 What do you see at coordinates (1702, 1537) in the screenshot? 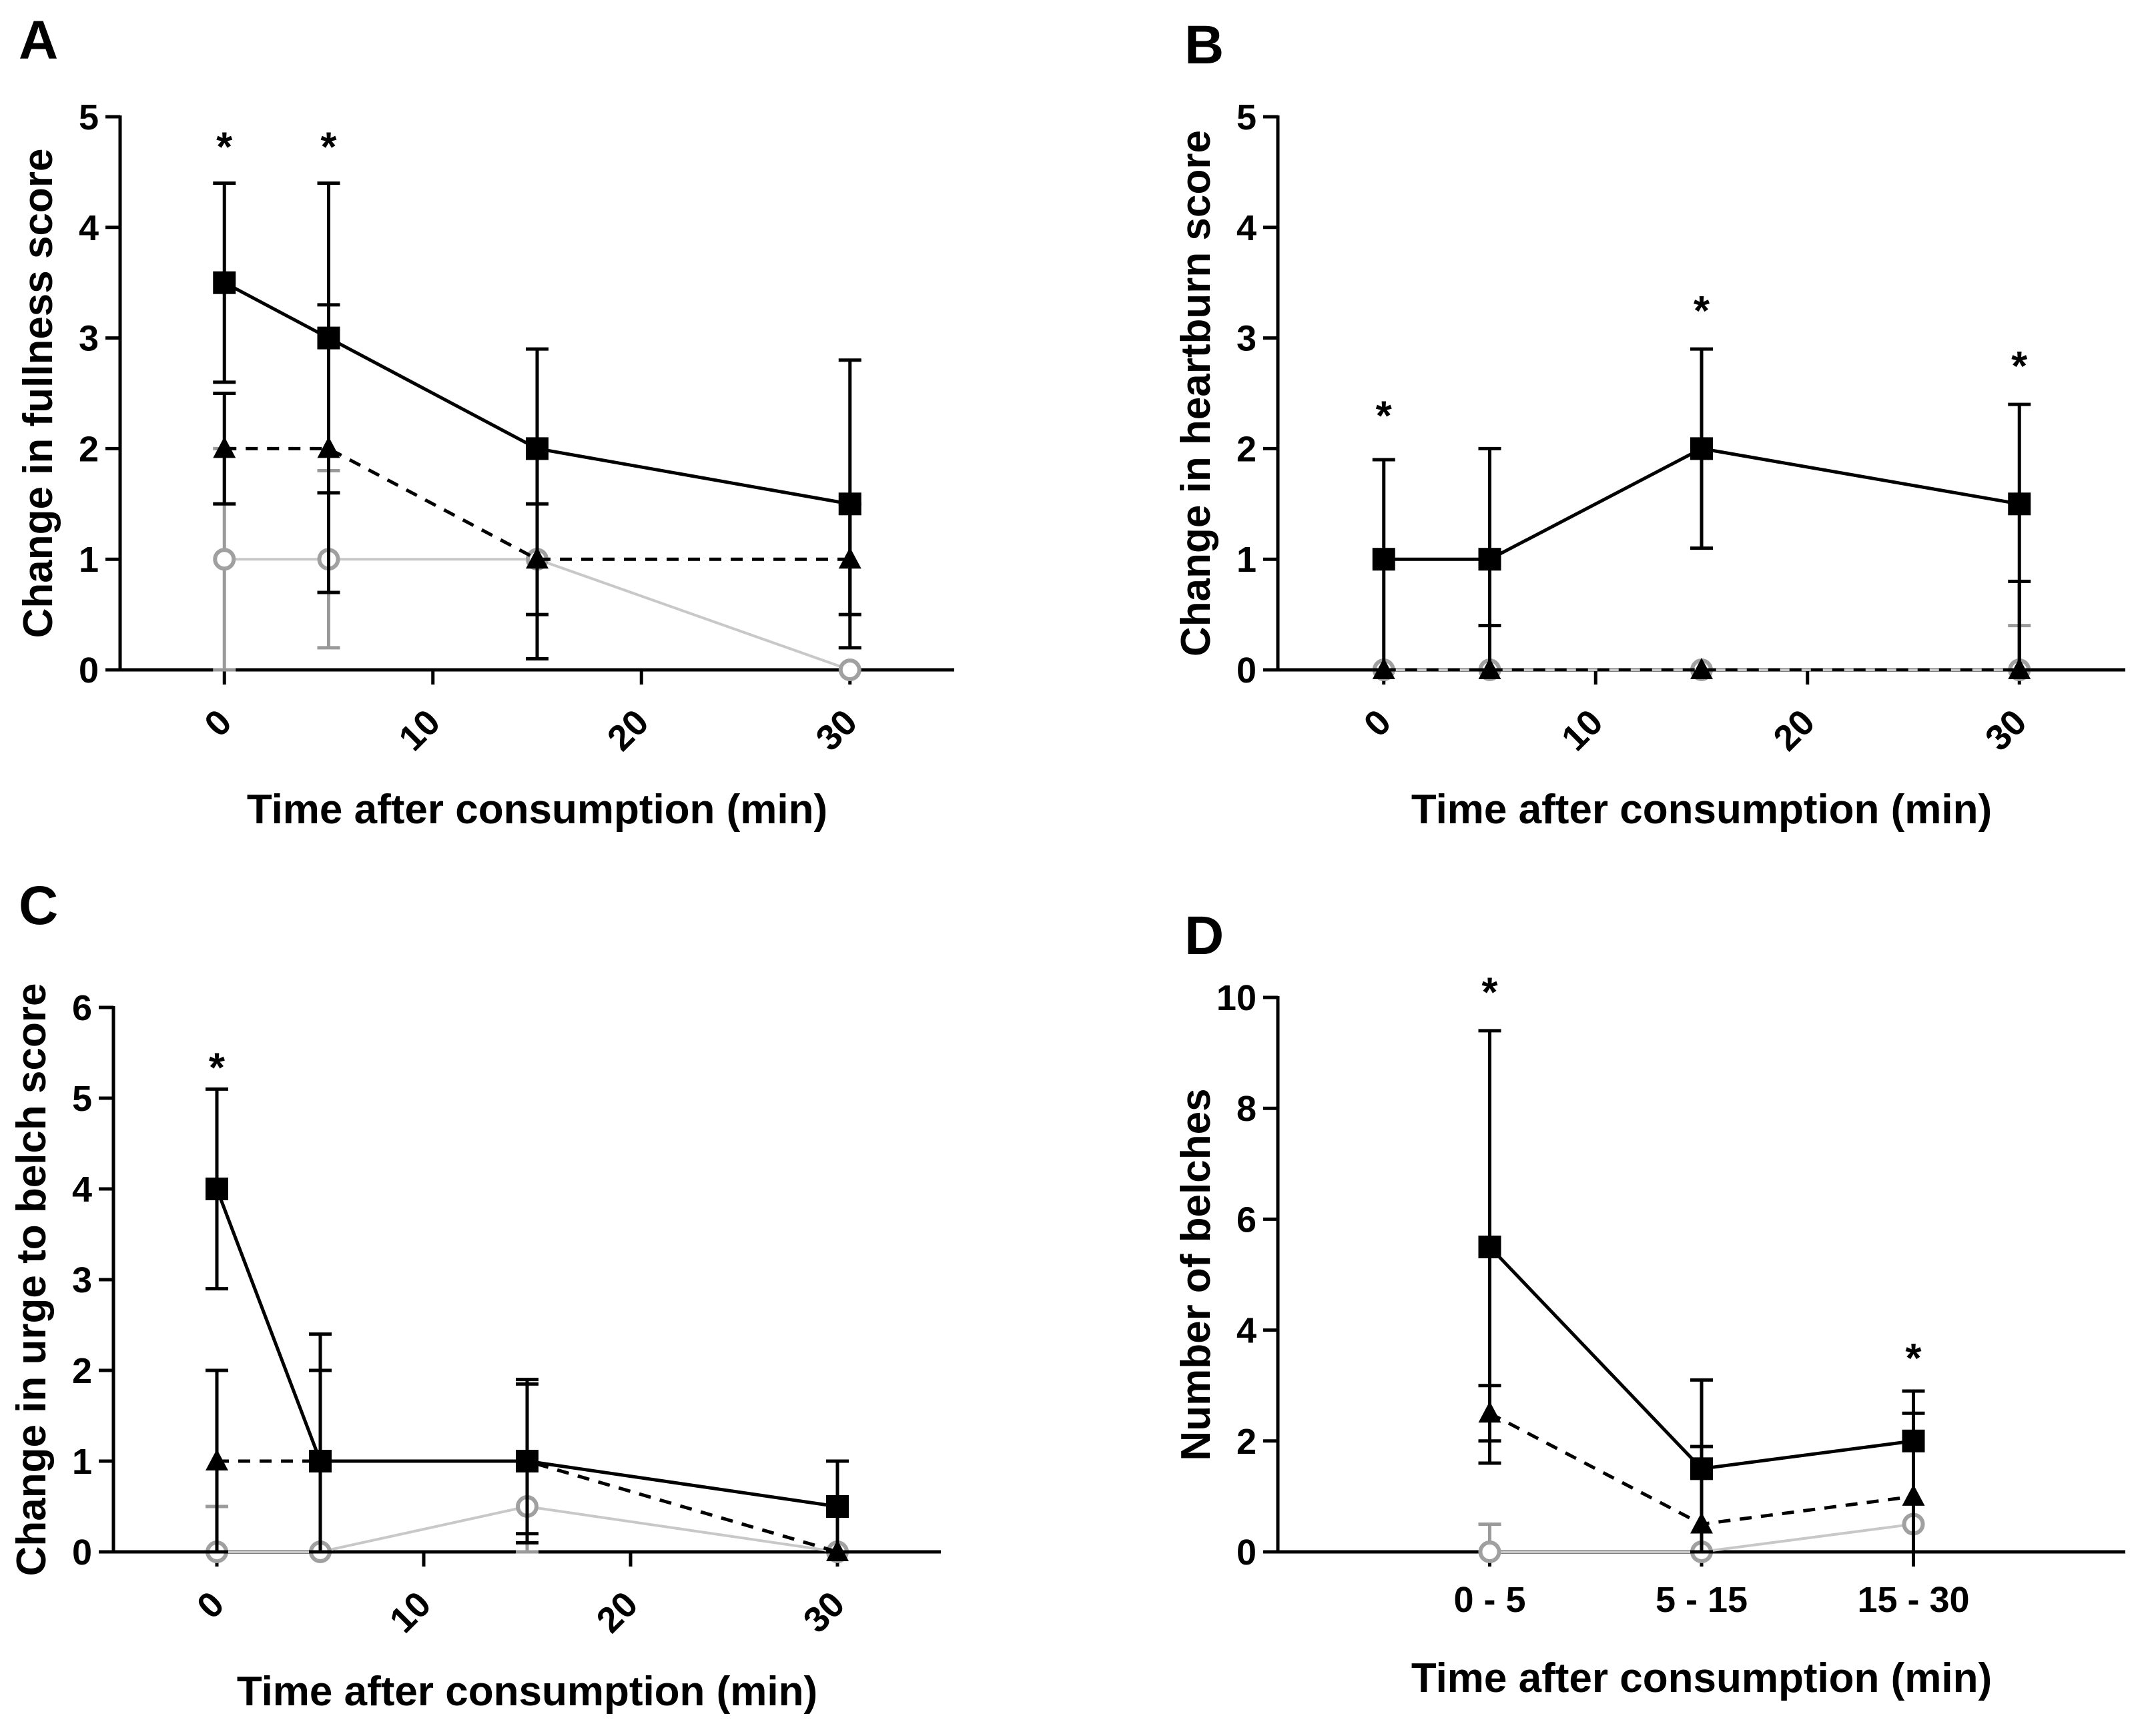
I see `series-circle-light` at bounding box center [1702, 1537].